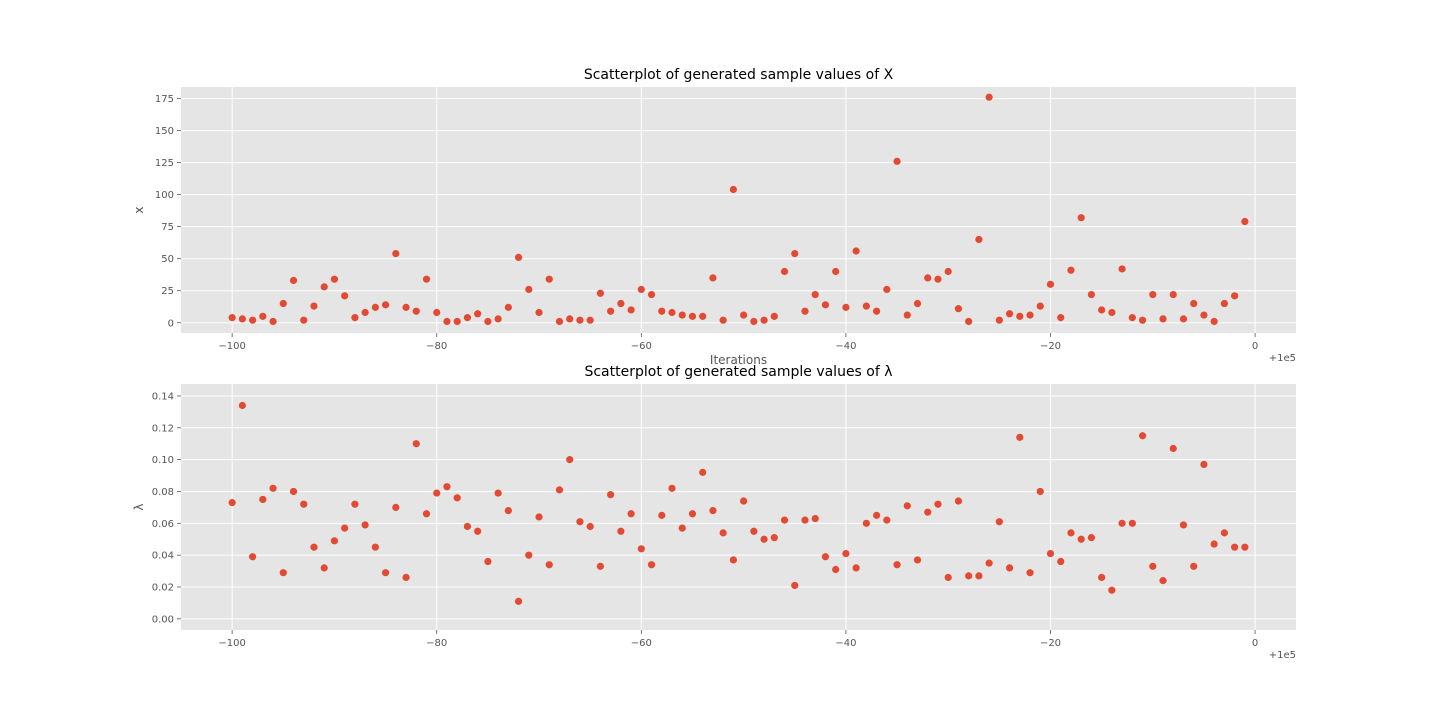  Describe the element at coordinates (163, 492) in the screenshot. I see `lambda-chart-ytick-label: 0.08` at that location.